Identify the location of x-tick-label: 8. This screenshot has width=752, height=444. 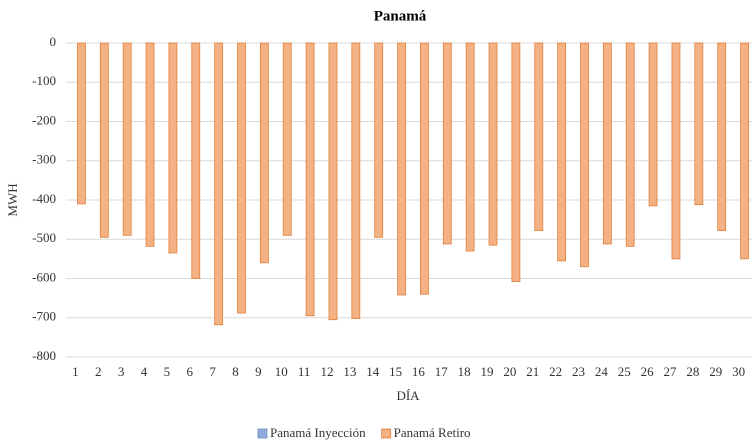
(235, 371).